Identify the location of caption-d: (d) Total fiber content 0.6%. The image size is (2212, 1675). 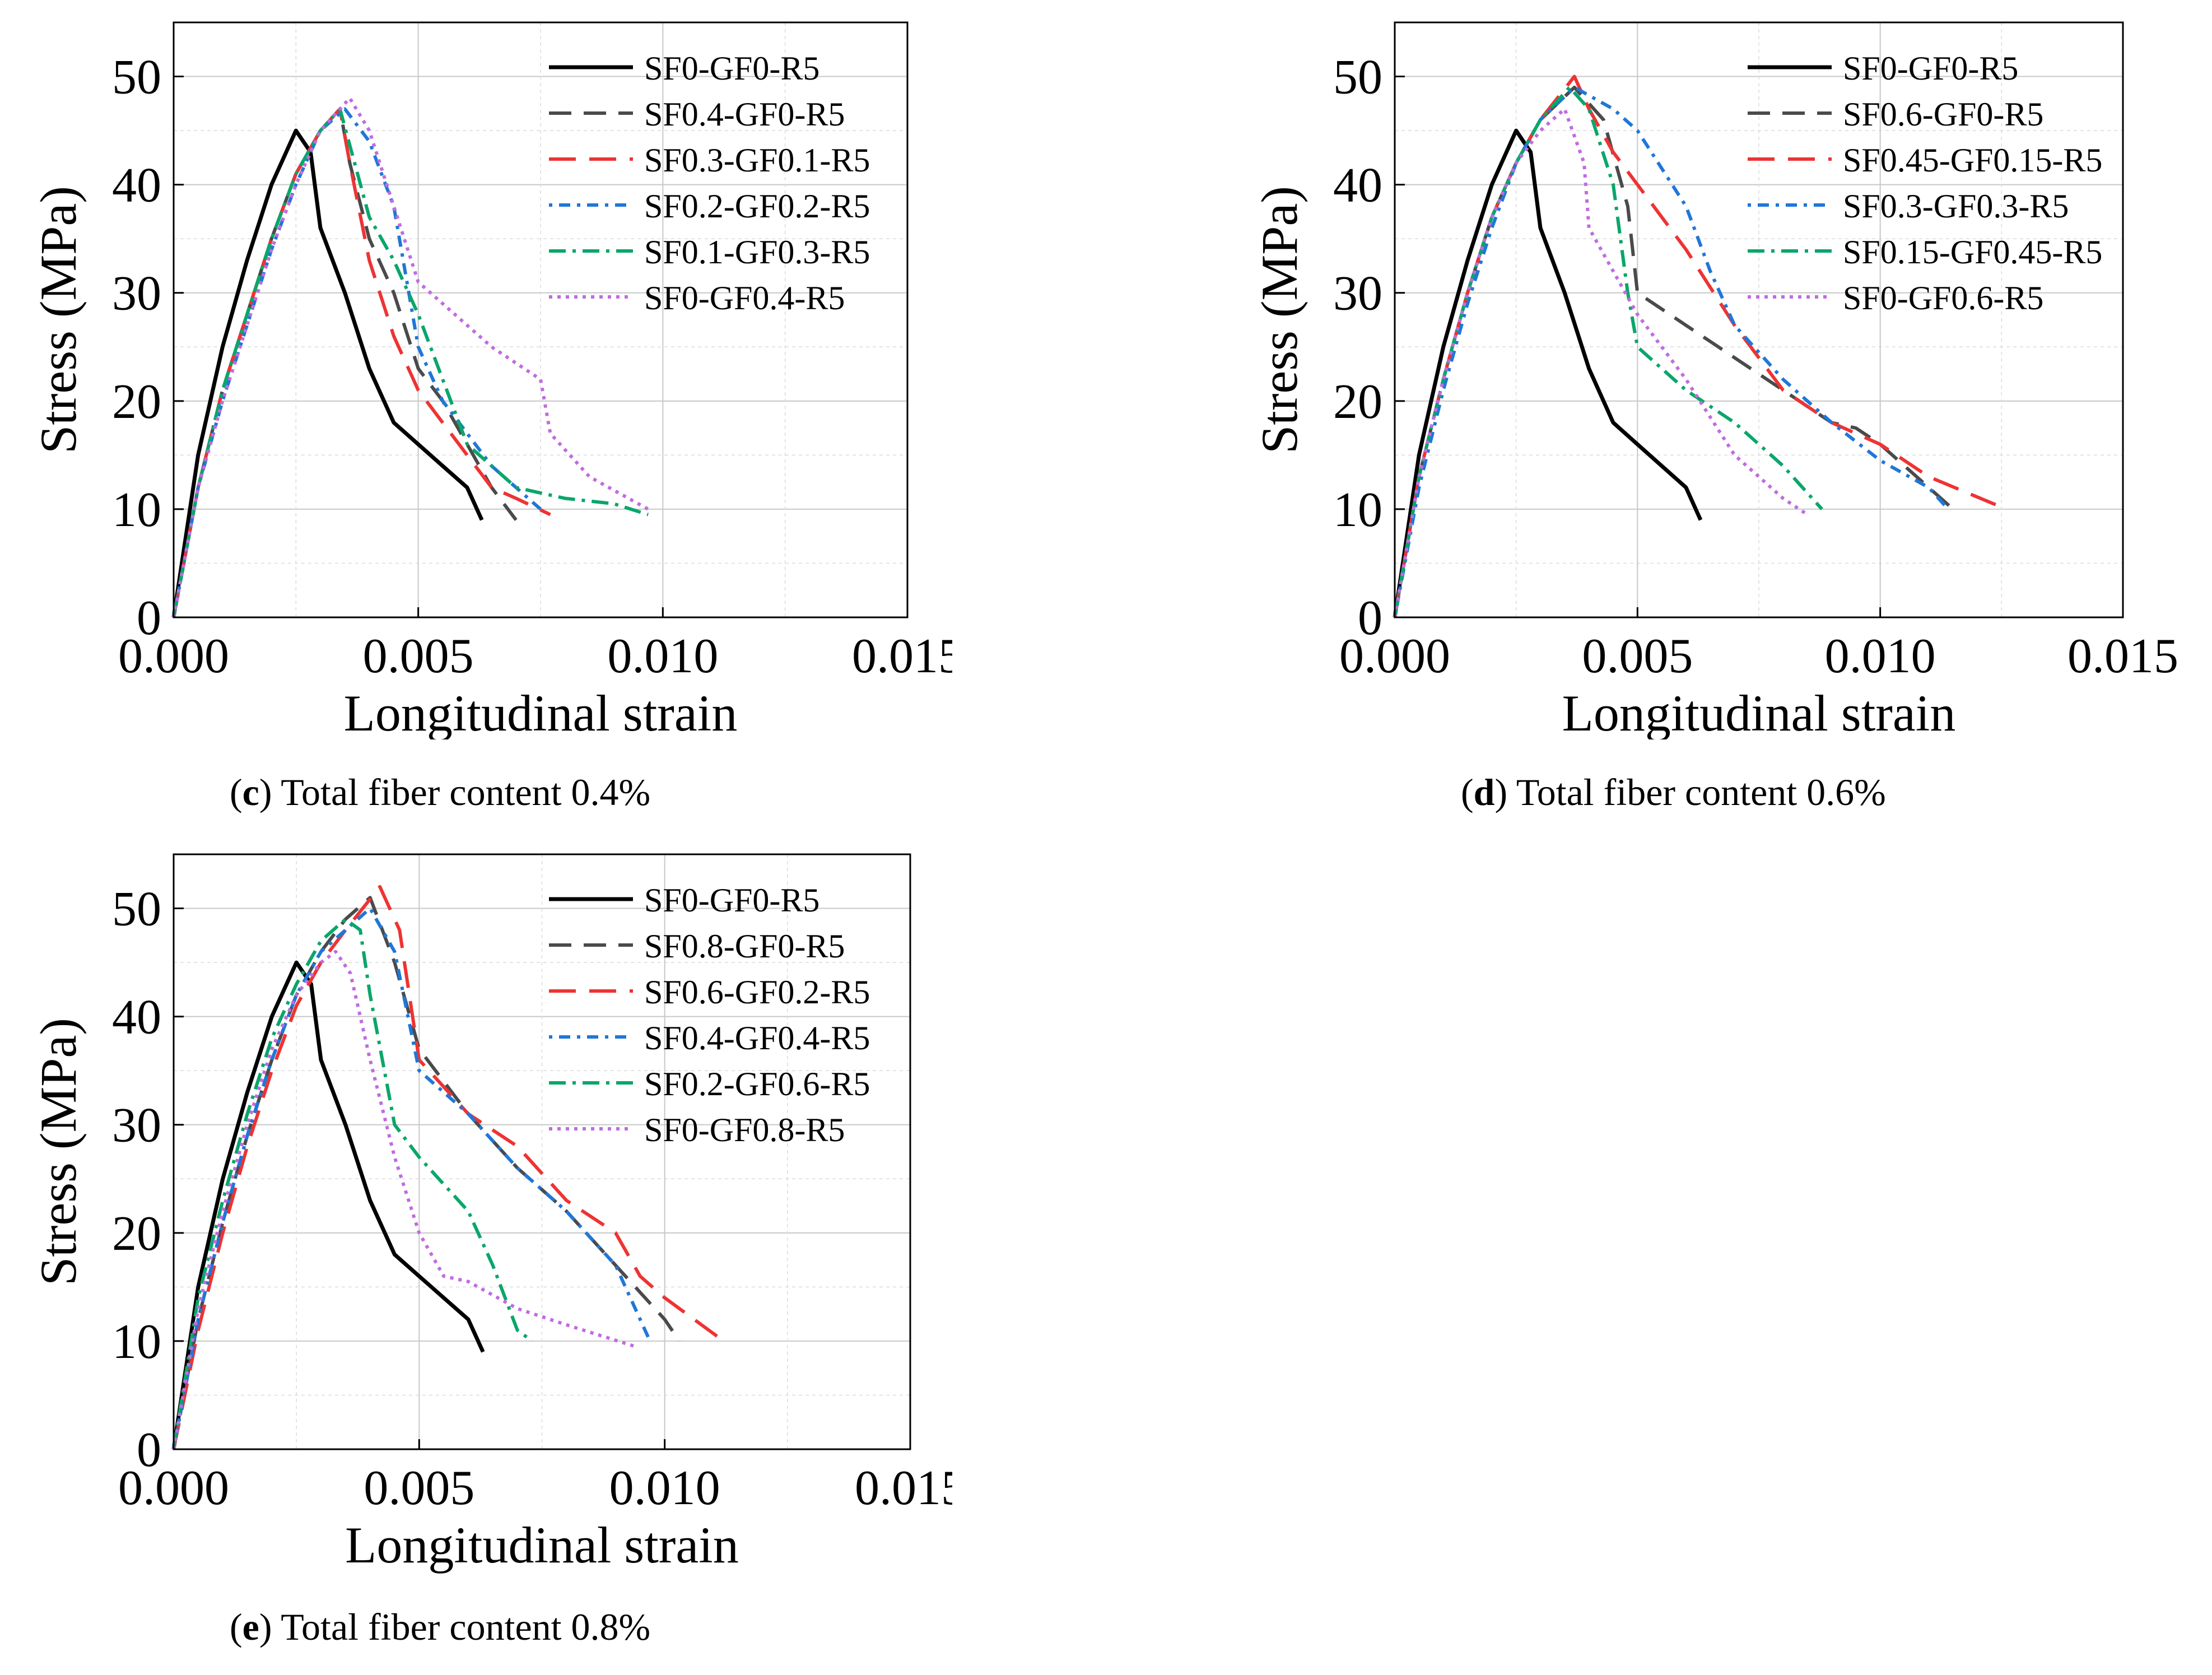
(1673, 792).